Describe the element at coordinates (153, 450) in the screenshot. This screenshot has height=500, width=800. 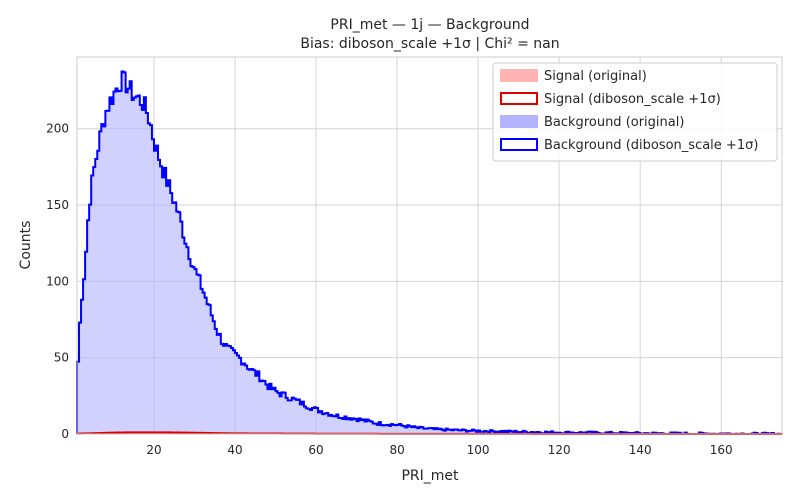
I see `x-tick-label: 20` at that location.